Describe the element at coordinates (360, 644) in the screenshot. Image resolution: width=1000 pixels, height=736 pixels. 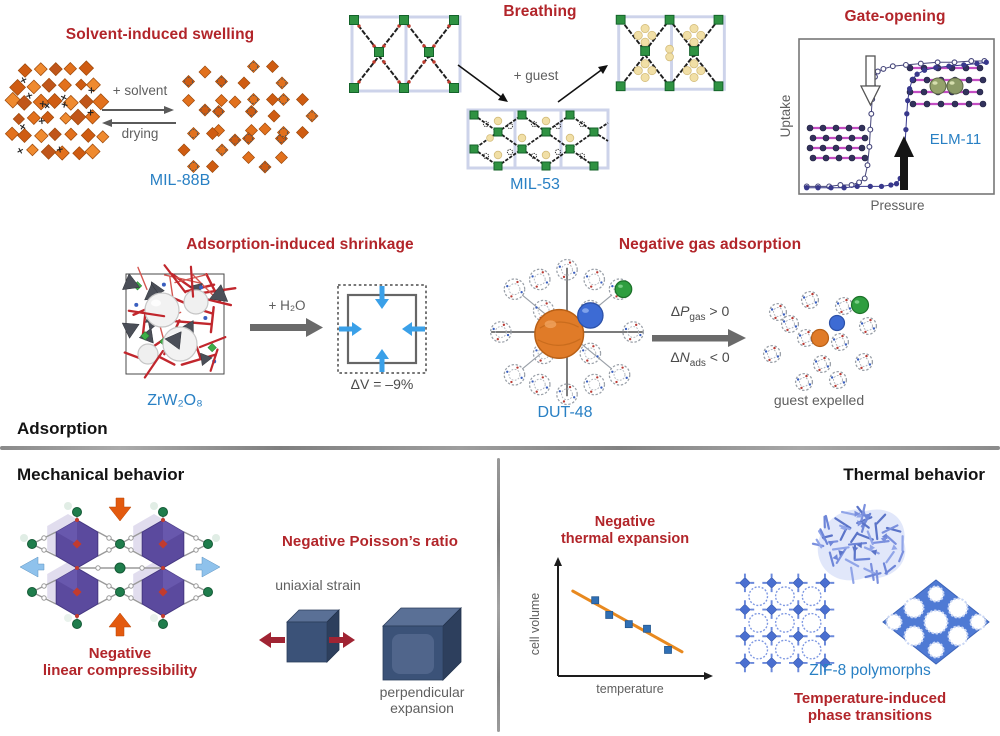
I see `poisson-cubes-diagram` at that location.